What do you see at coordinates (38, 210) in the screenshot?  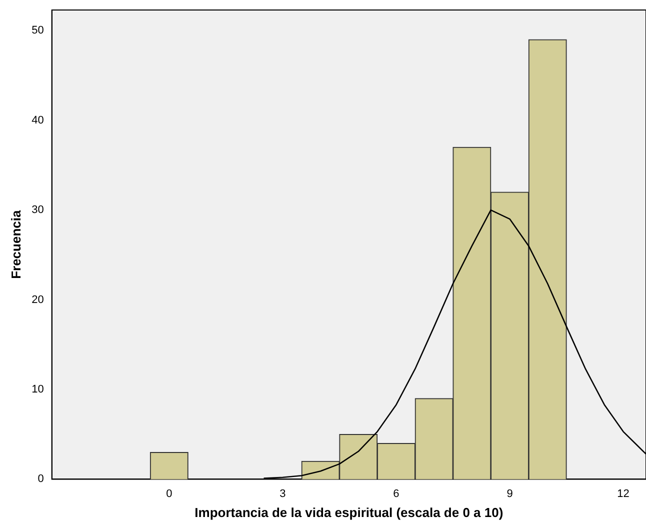 I see `y-tick-label: 30` at bounding box center [38, 210].